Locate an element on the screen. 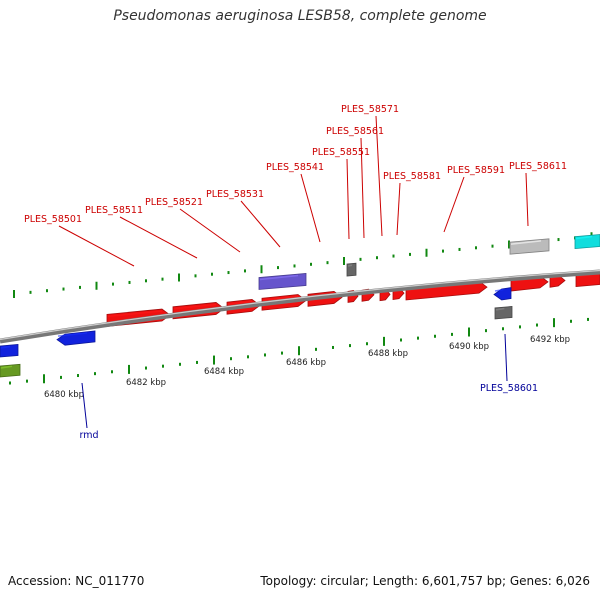 Image resolution: width=600 pixels, height=600 pixels. feature-gray-block is located at coordinates (529, 246).